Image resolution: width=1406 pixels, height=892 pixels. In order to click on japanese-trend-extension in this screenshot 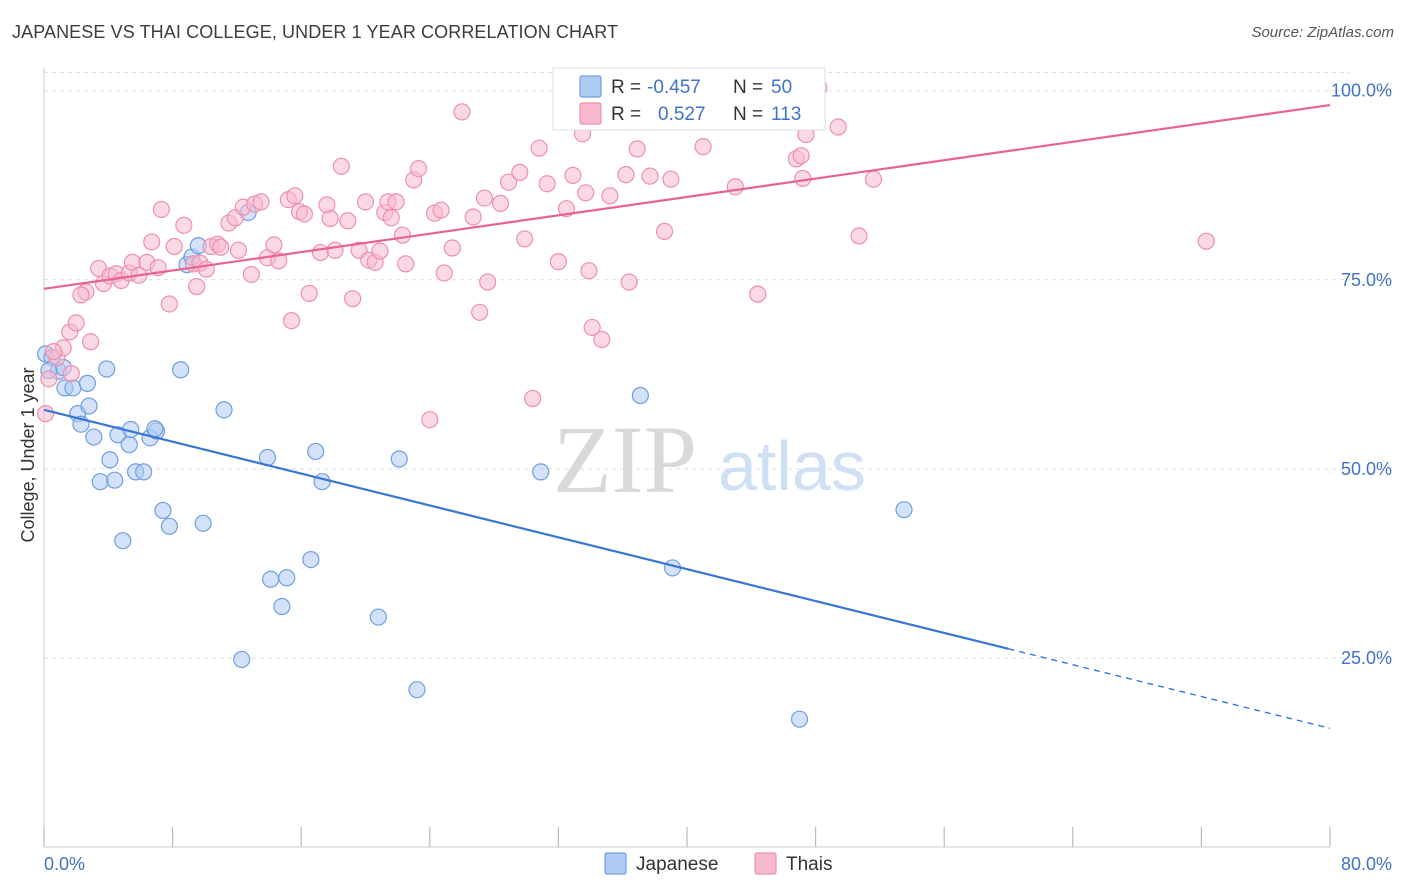, I will do `click(1169, 688)`.